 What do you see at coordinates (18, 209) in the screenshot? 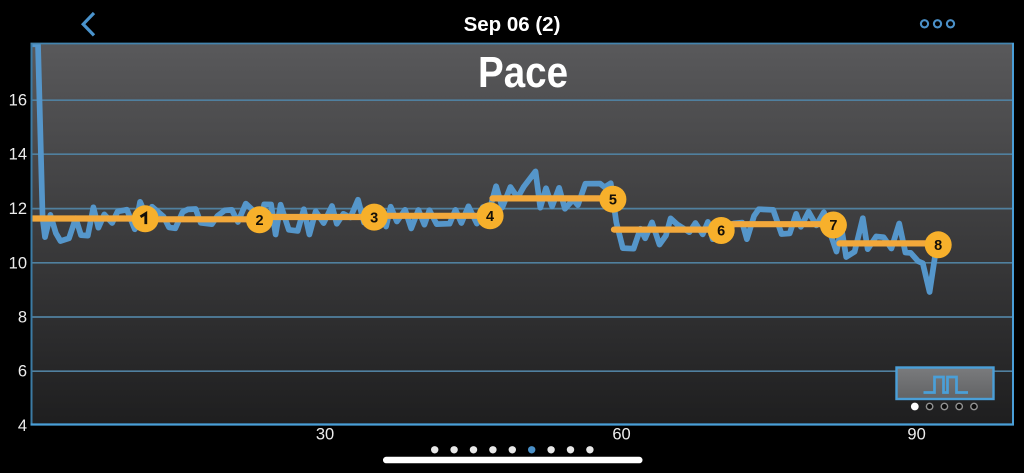
I see `svg-text: 12` at bounding box center [18, 209].